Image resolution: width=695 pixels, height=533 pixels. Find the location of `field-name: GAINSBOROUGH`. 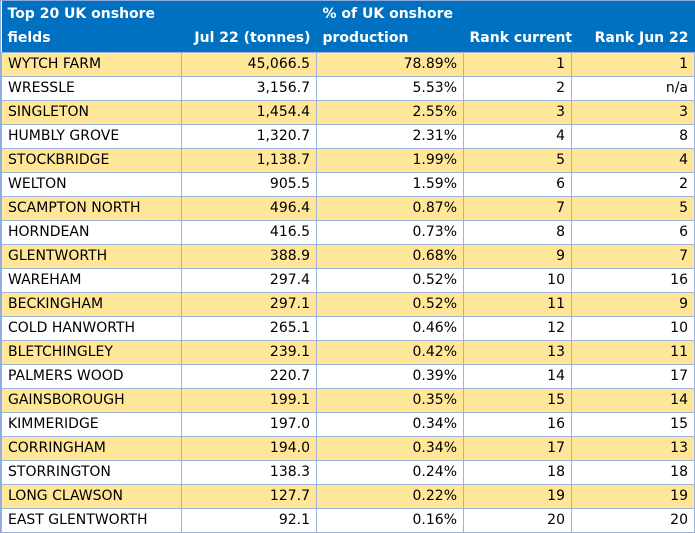

field-name: GAINSBOROUGH is located at coordinates (91, 400).